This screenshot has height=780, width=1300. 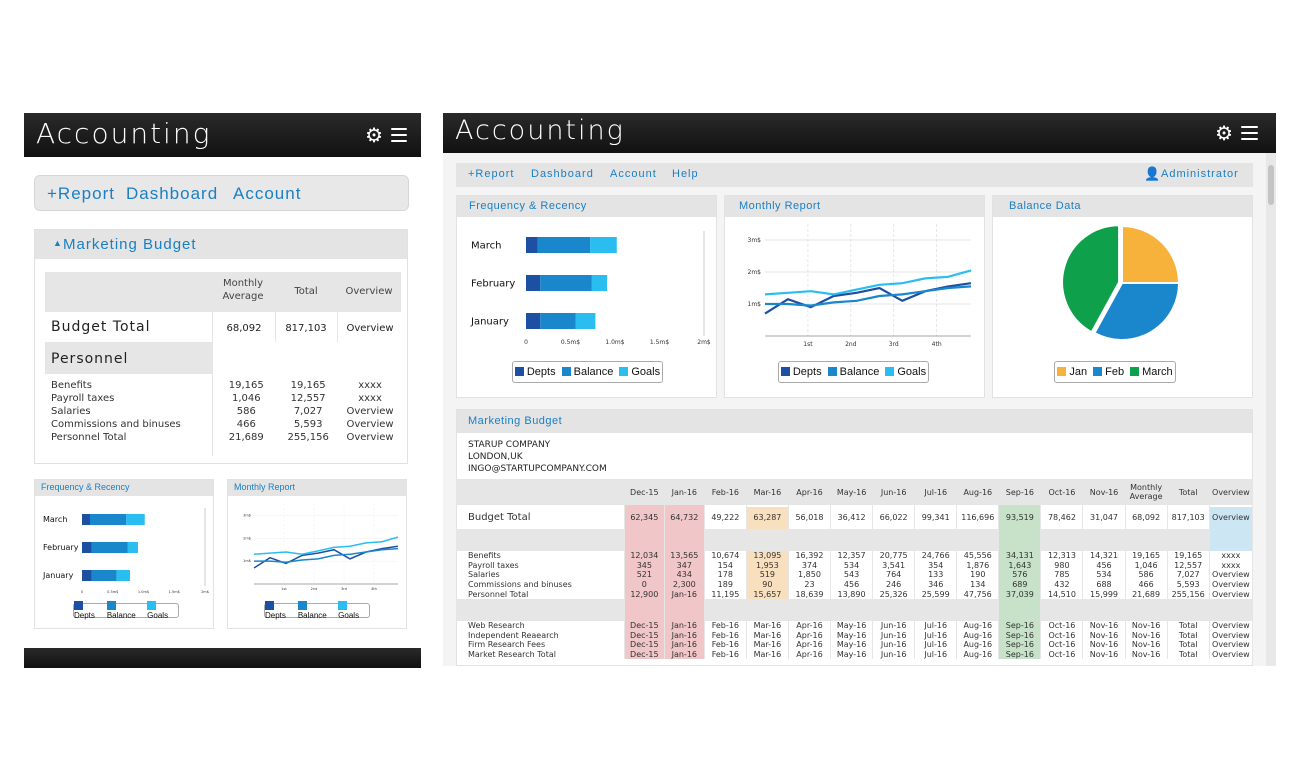 I want to click on cell: Aug-16, so click(x=978, y=645).